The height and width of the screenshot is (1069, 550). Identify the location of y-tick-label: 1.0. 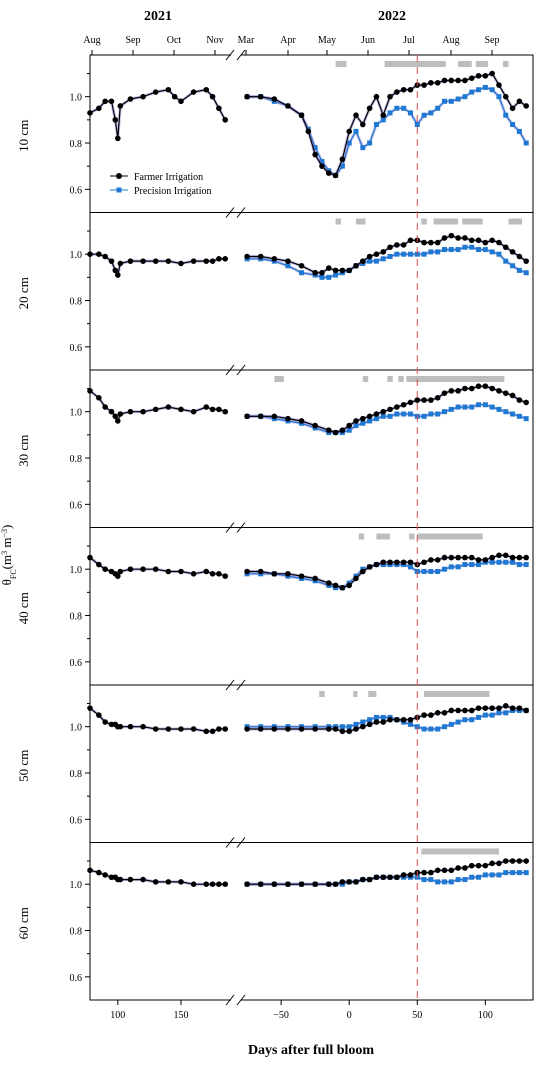
(76, 98).